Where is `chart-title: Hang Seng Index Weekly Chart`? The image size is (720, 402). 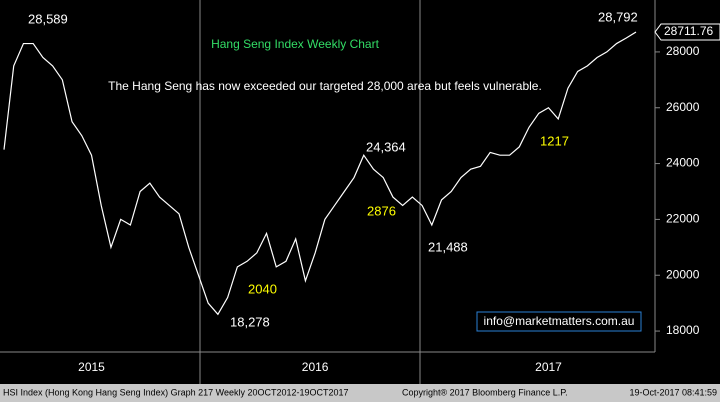 chart-title: Hang Seng Index Weekly Chart is located at coordinates (295, 44).